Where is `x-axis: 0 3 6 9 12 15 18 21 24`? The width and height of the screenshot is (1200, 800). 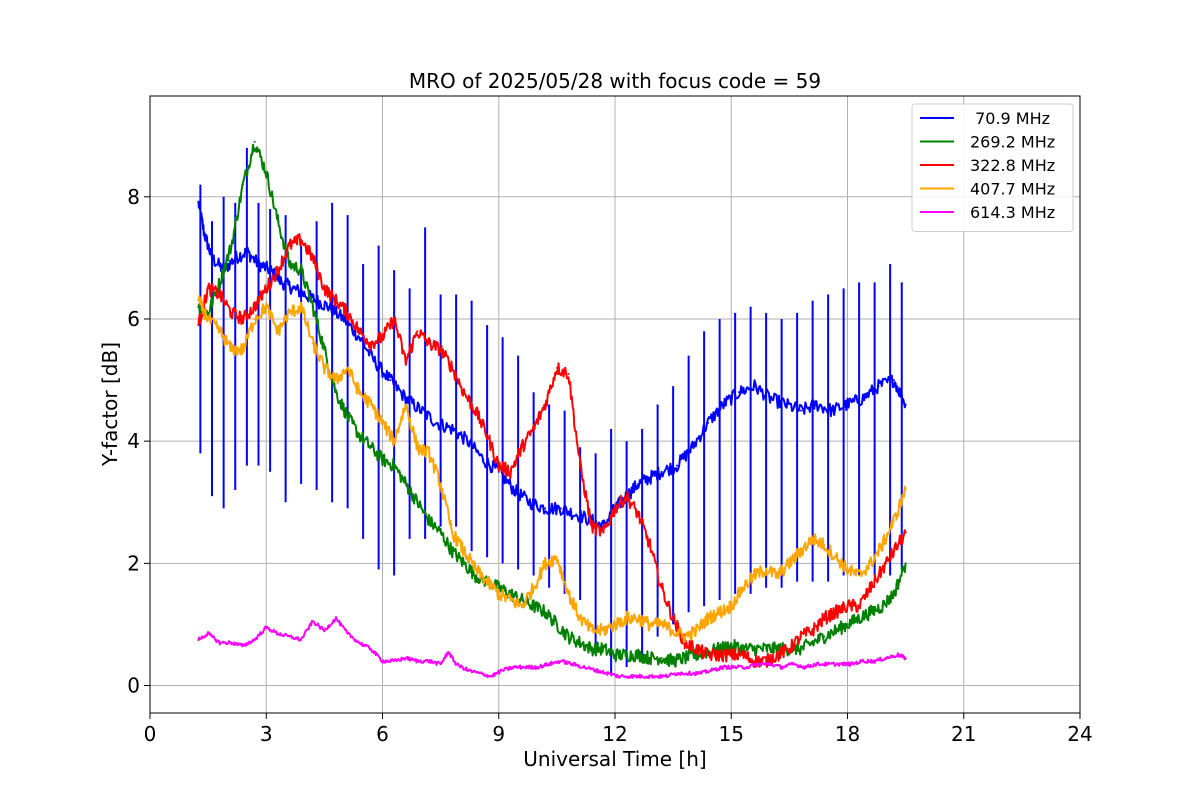 x-axis: 0 3 6 9 12 15 18 21 24 is located at coordinates (618, 729).